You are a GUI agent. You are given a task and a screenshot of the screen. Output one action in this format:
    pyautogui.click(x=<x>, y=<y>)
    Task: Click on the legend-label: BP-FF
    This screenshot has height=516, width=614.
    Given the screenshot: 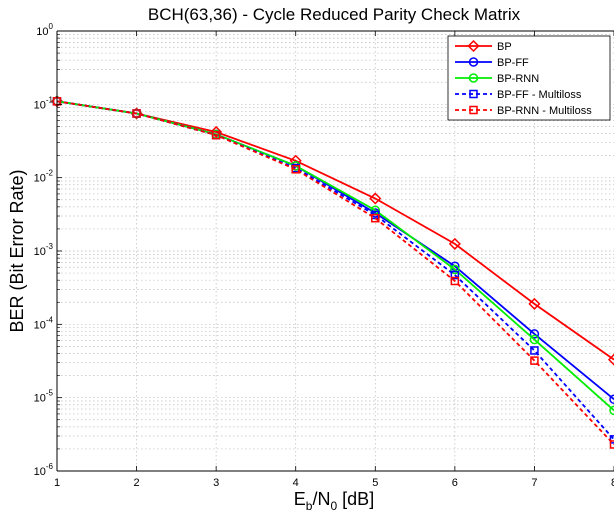 What is the action you would take?
    pyautogui.click(x=513, y=63)
    